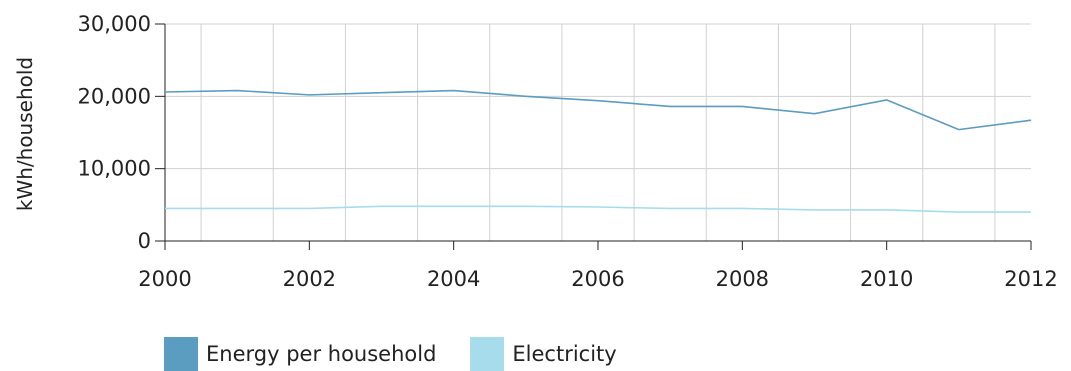  I want to click on y-tick-label: 10,000, so click(114, 169).